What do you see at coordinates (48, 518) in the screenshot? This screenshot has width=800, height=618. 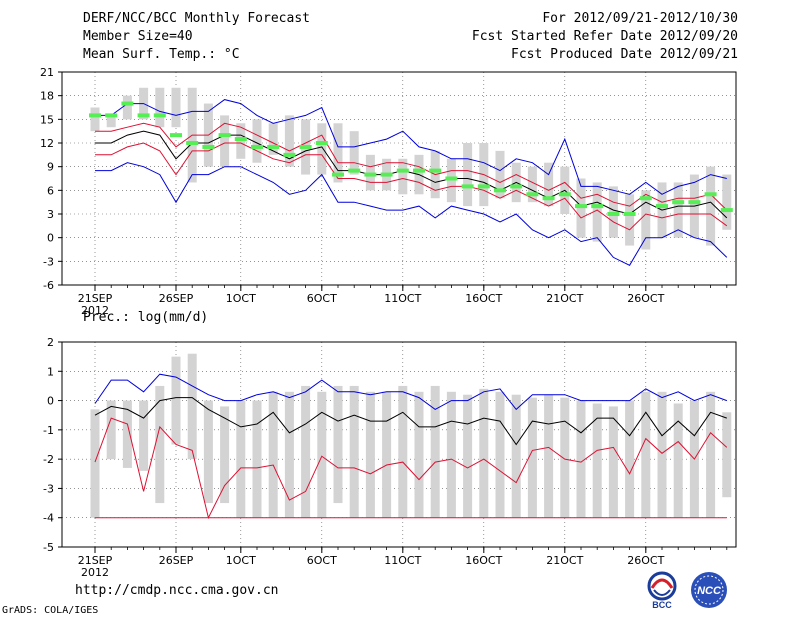 I see `y-tick-label: -4` at bounding box center [48, 518].